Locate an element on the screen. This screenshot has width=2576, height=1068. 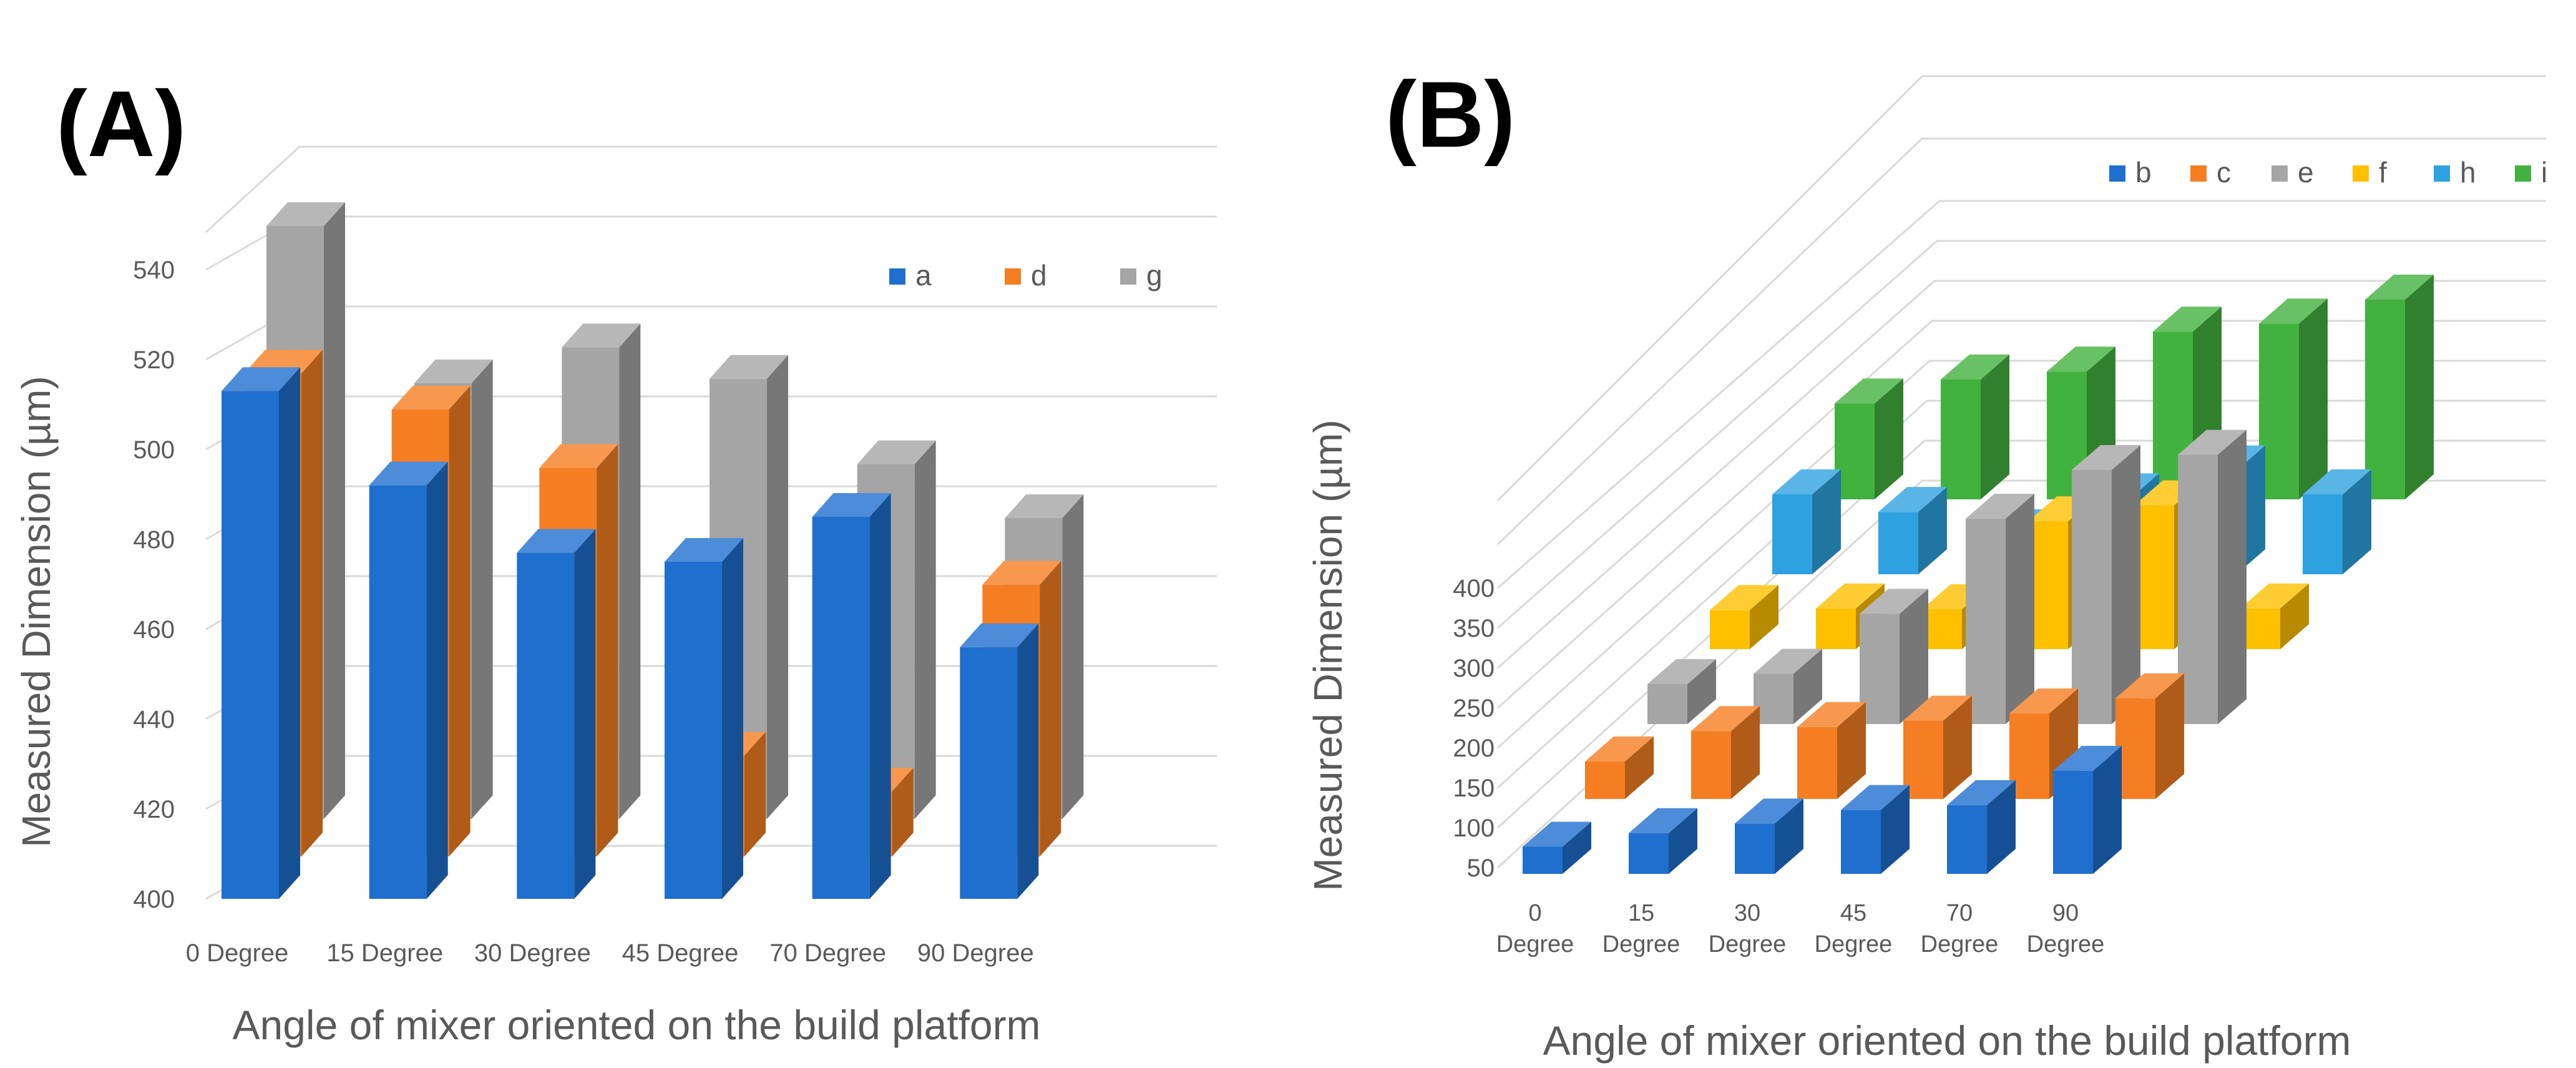
y-tick-label-a: 420 is located at coordinates (154, 809).